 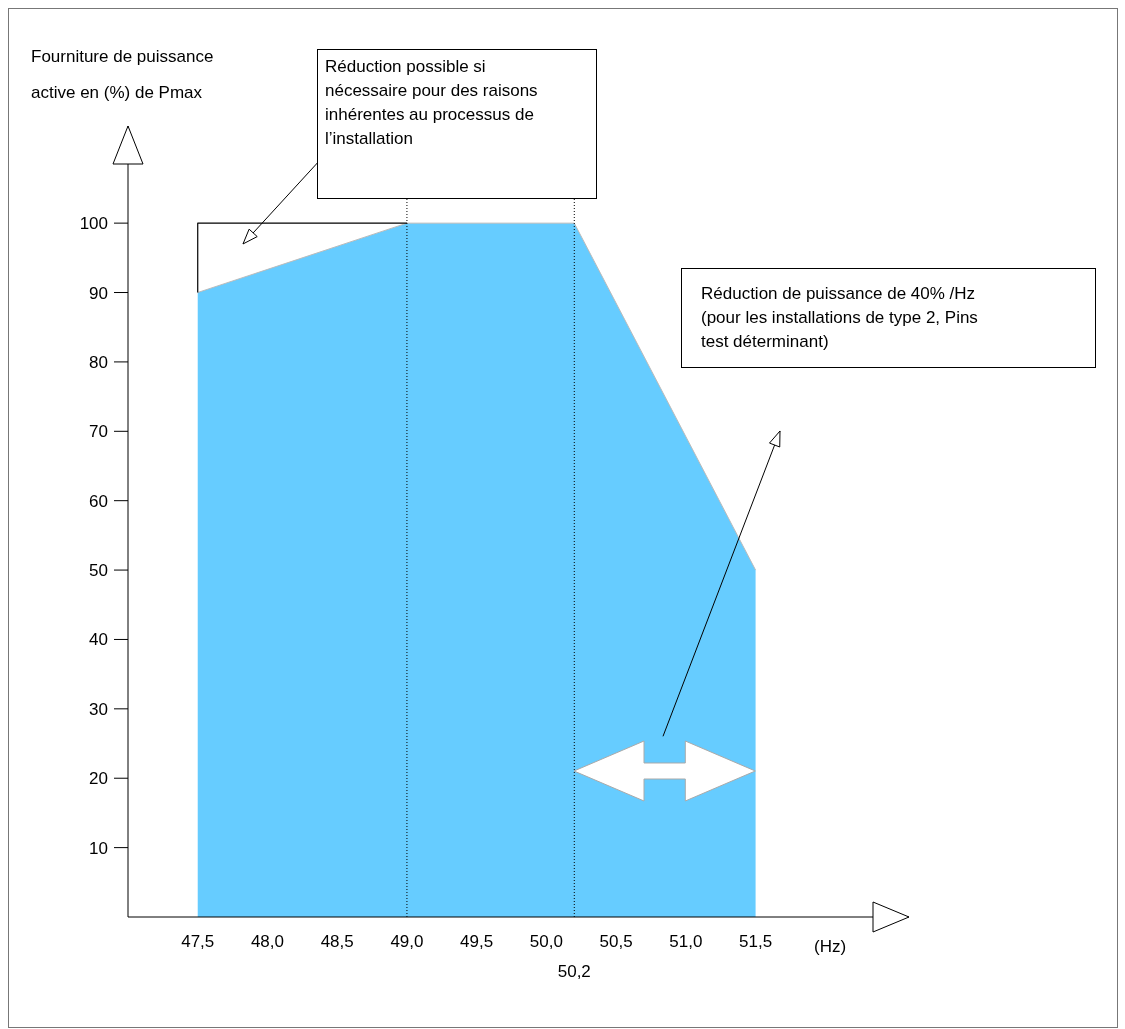 I want to click on x-axis-title: (Hz), so click(x=831, y=947).